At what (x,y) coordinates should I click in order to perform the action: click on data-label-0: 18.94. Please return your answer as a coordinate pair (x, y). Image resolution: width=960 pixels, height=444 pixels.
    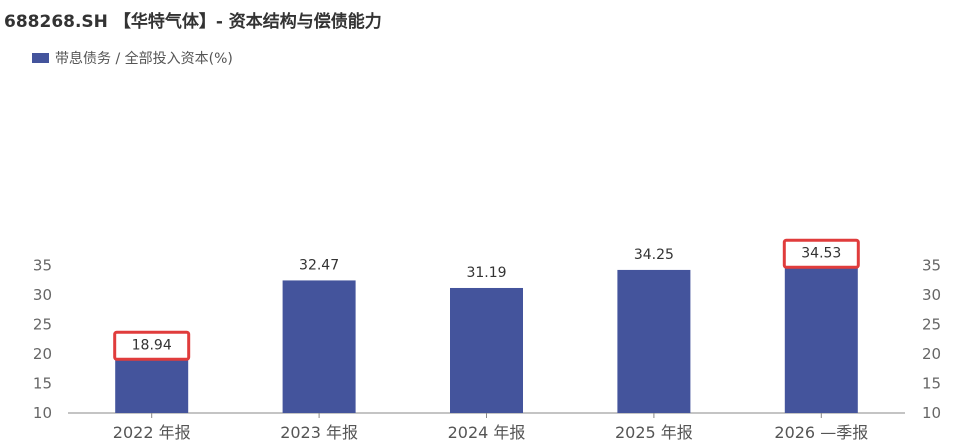
    Looking at the image, I should click on (152, 345).